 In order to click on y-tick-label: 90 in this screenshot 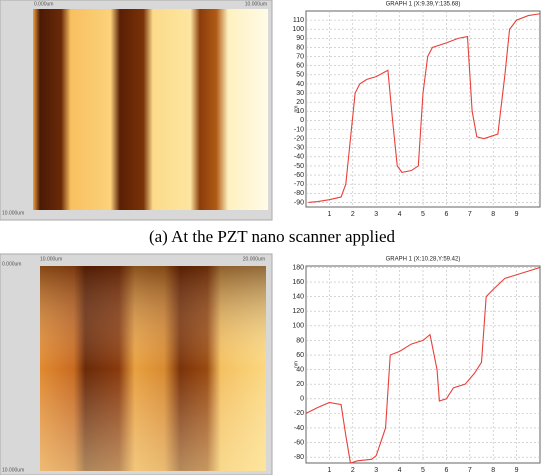, I will do `click(300, 38)`.